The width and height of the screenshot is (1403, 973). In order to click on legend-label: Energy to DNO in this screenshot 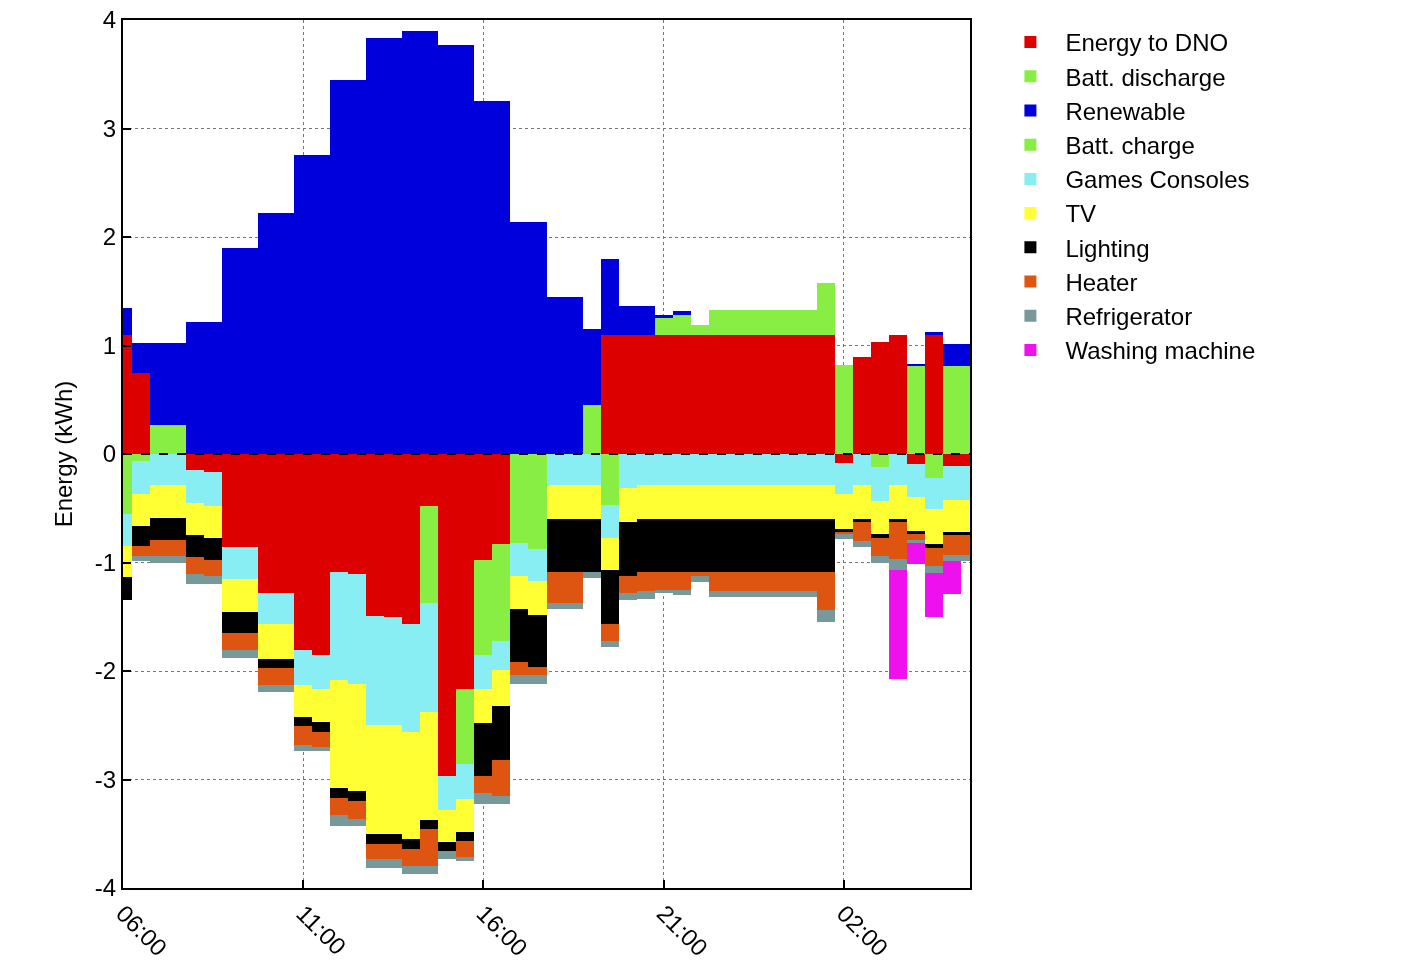, I will do `click(1147, 43)`.